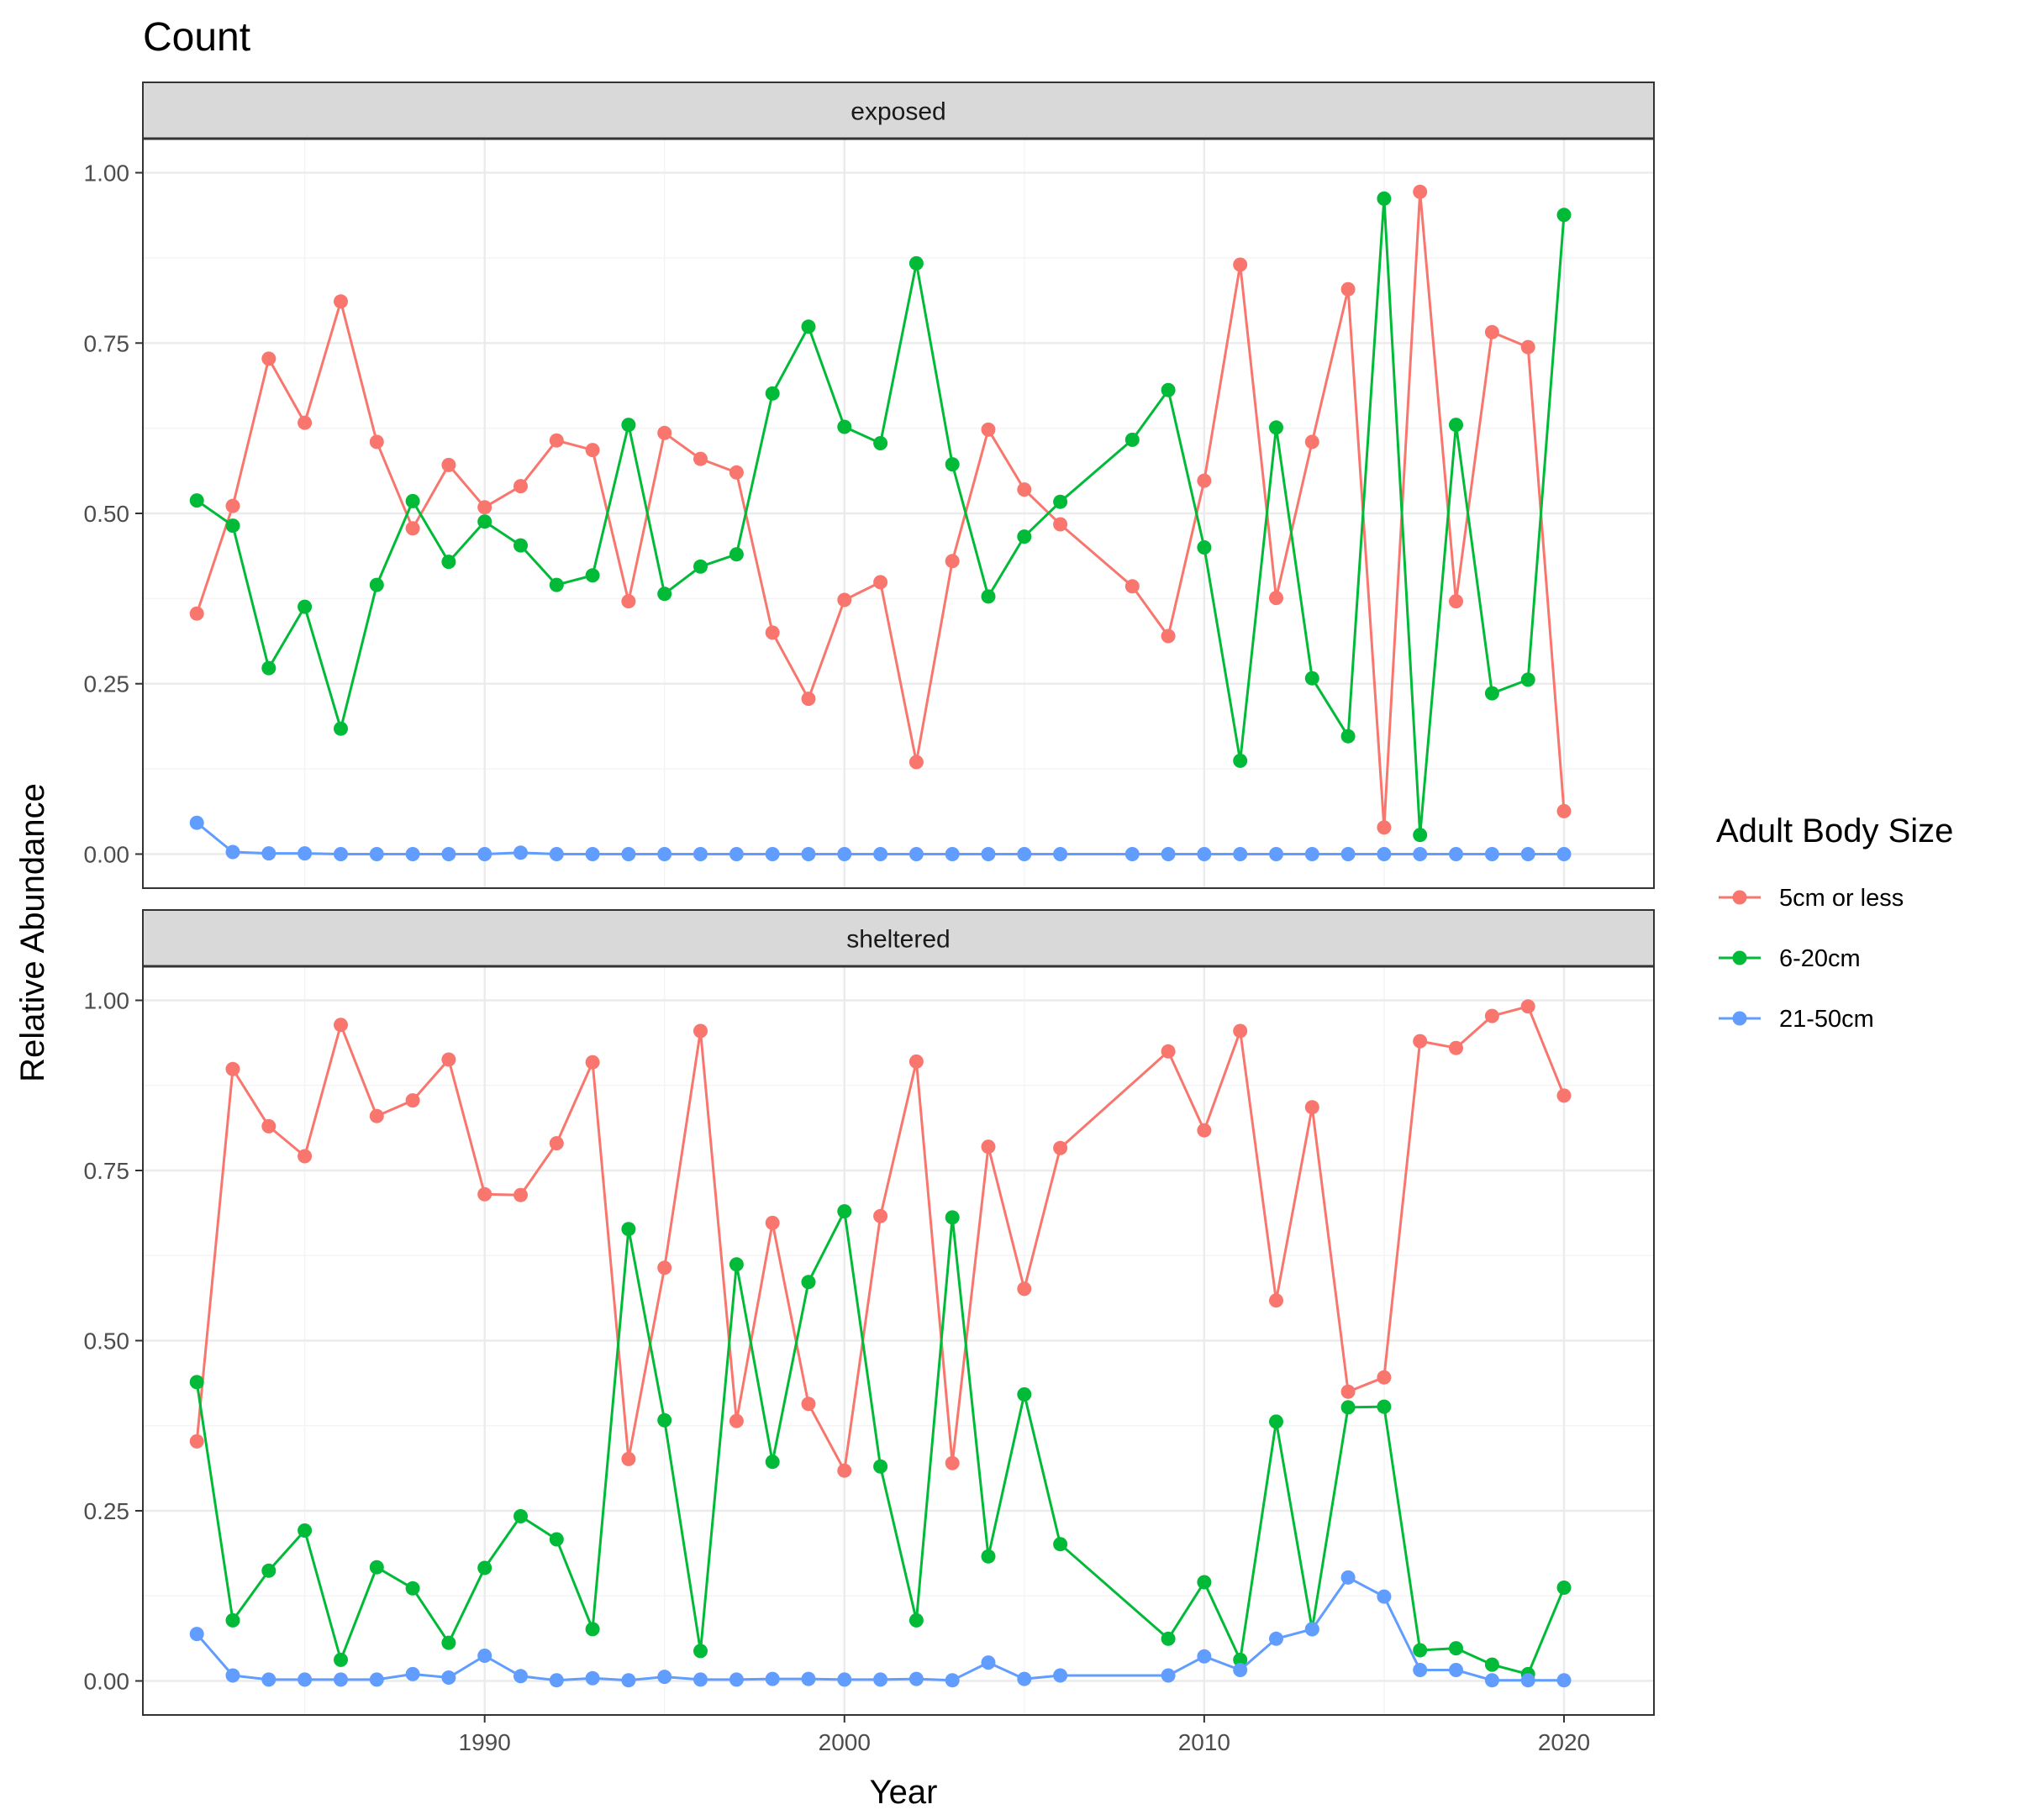 The image size is (2017, 1820). Describe the element at coordinates (1740, 1018) in the screenshot. I see `legend-key-point` at that location.